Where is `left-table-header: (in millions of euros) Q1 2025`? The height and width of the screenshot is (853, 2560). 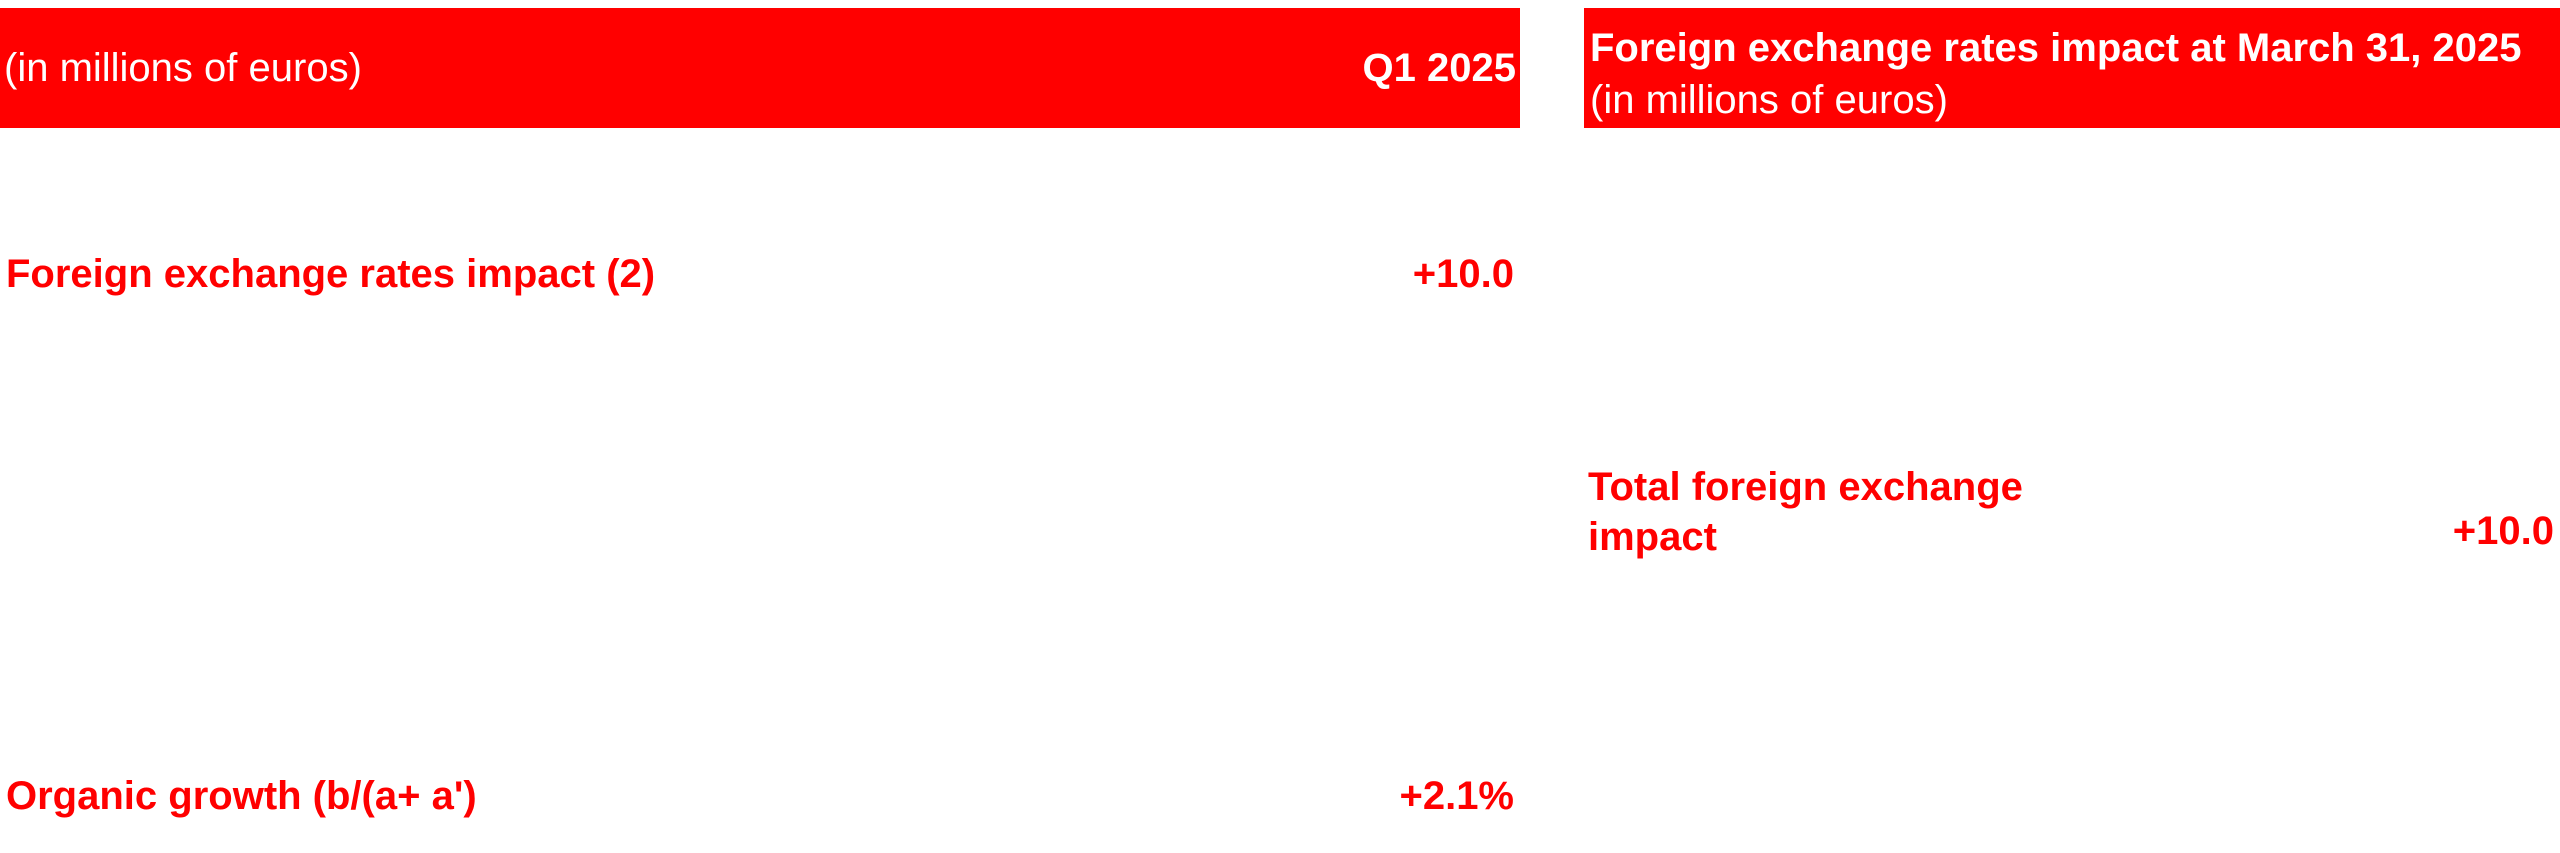
left-table-header: (in millions of euros) Q1 2025 is located at coordinates (760, 68).